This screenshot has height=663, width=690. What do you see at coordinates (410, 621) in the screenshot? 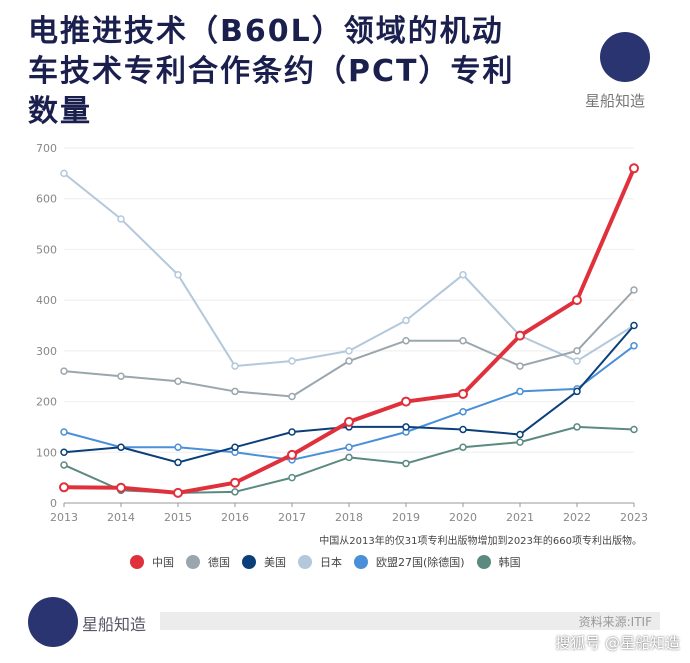
I see `footer-bar` at bounding box center [410, 621].